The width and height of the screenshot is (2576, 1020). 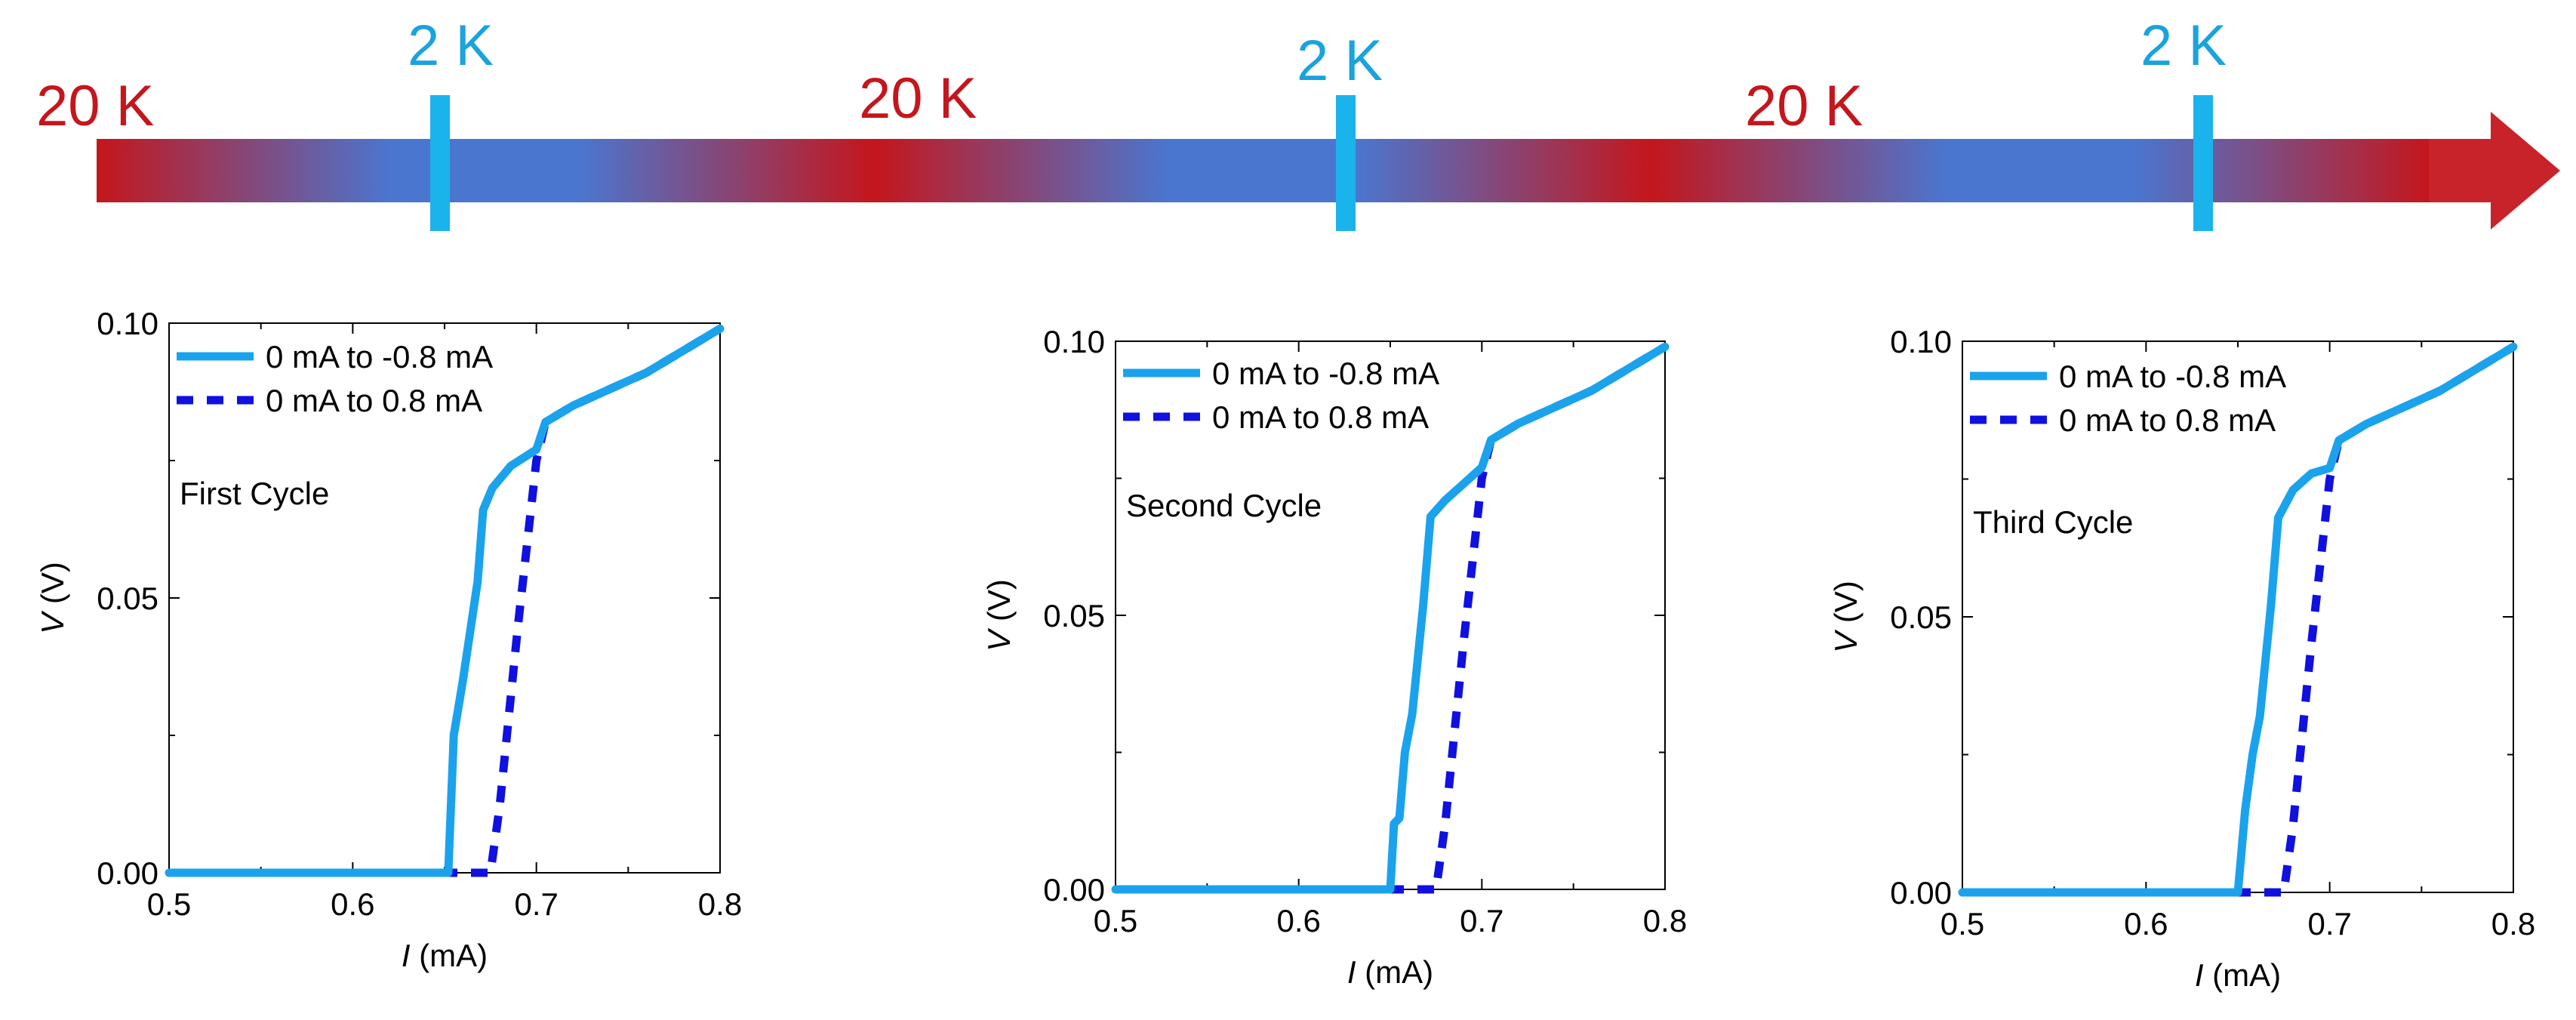 What do you see at coordinates (2184, 46) in the screenshot?
I see `timeline-label-2k-3: 2 K` at bounding box center [2184, 46].